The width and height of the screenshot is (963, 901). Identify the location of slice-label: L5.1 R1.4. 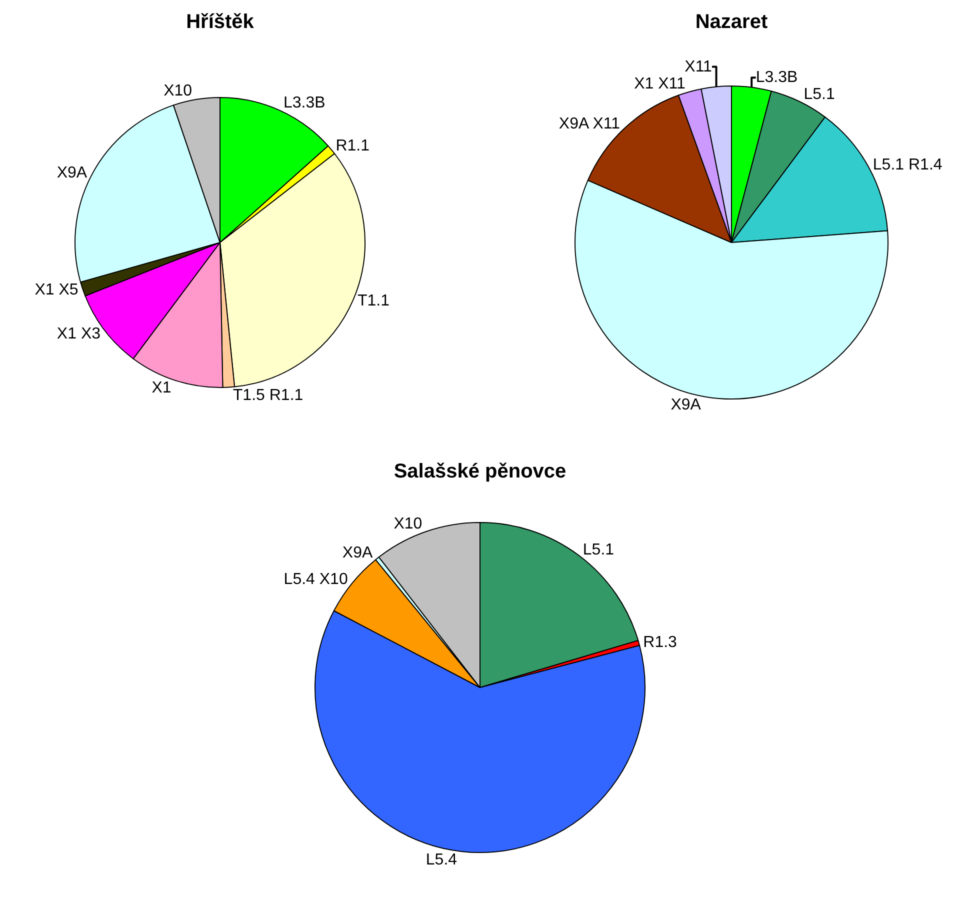
(907, 165).